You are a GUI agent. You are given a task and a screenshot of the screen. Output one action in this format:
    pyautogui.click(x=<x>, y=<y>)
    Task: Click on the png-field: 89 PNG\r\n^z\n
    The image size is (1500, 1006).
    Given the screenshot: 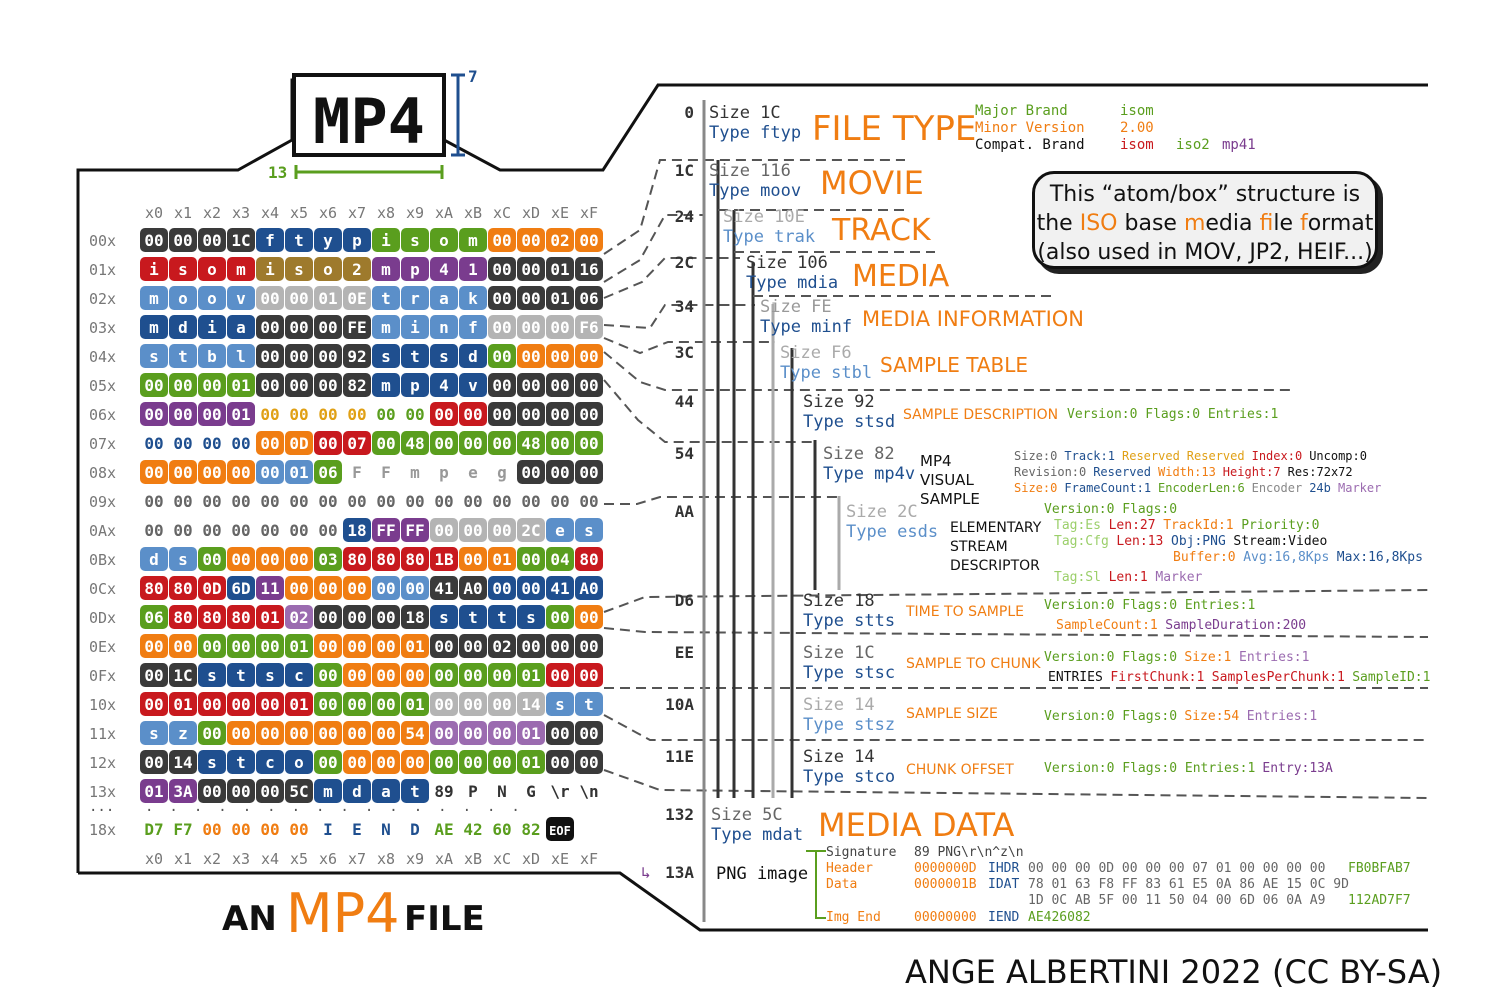 What is the action you would take?
    pyautogui.click(x=969, y=852)
    